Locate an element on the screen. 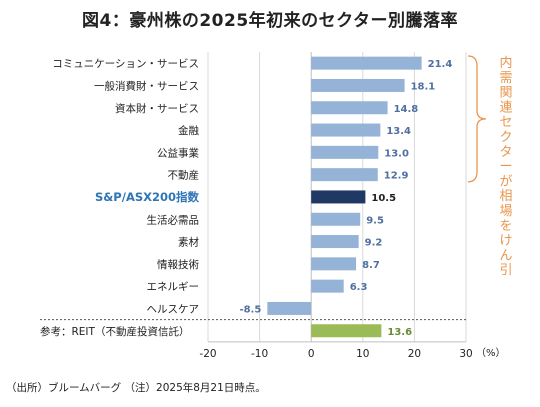 This screenshot has height=407, width=540. value-label-6: 10.5 is located at coordinates (383, 198).